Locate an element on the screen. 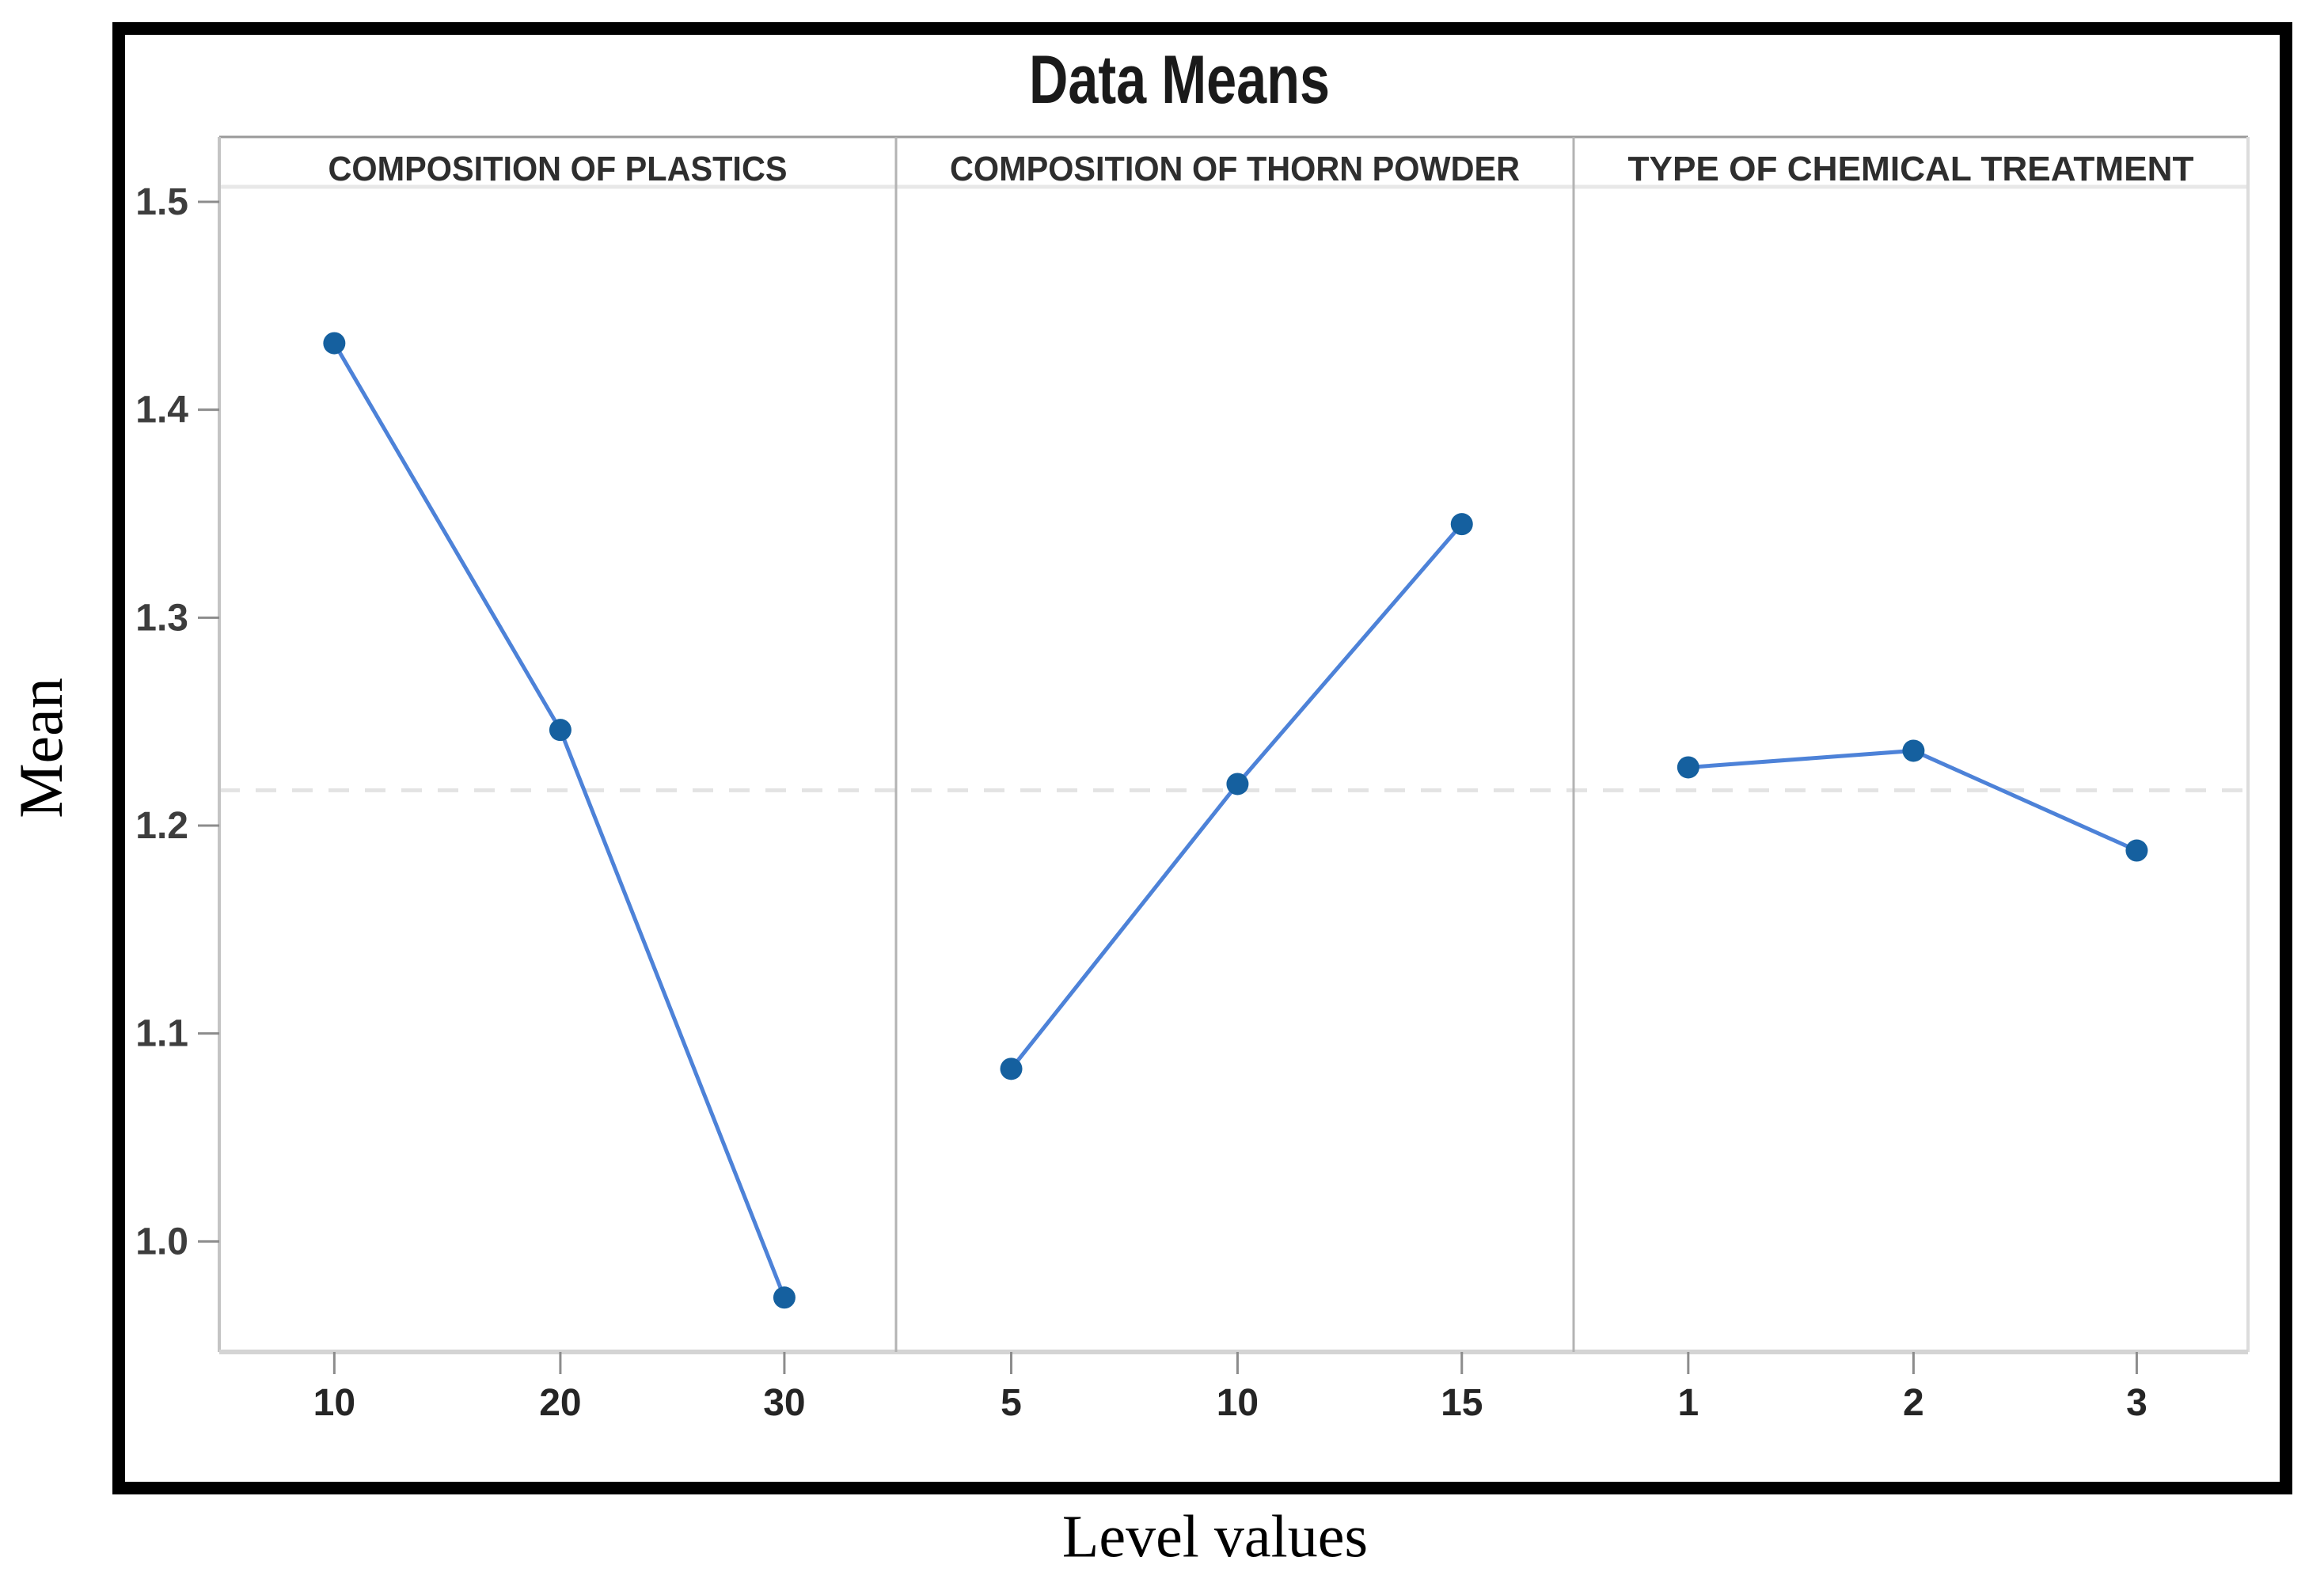 The height and width of the screenshot is (1572, 2324). x-tick-label: 2 is located at coordinates (1913, 1403).